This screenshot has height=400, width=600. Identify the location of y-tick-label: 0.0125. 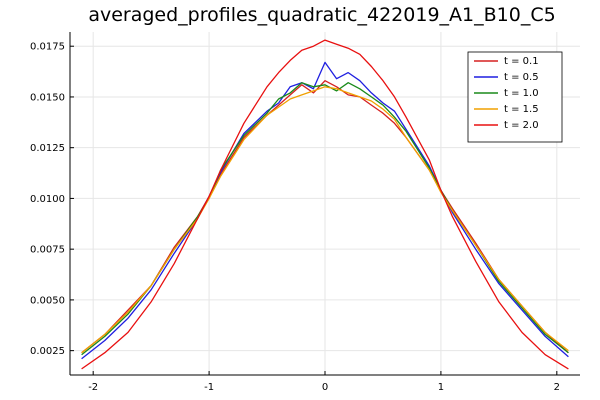
(47, 148).